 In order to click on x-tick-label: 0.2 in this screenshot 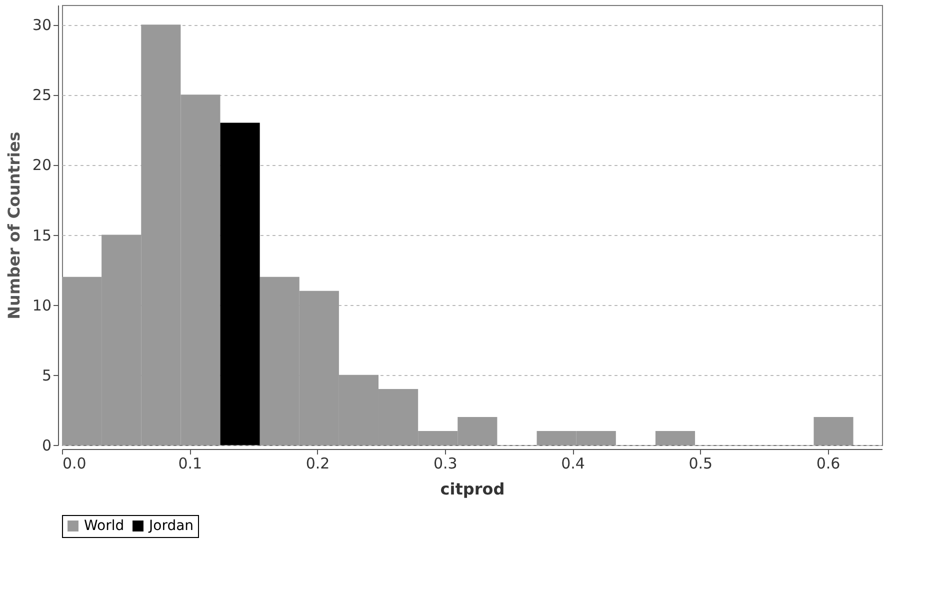, I will do `click(318, 463)`.